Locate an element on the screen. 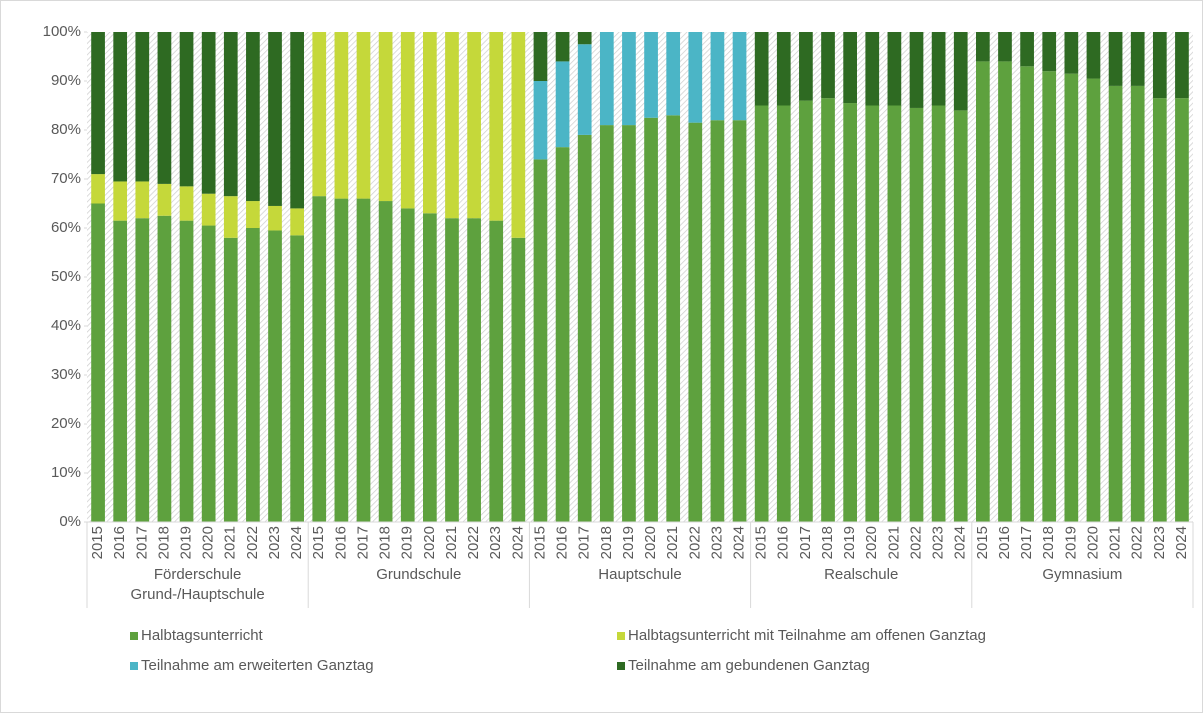 Image resolution: width=1203 pixels, height=713 pixels. group-label: Grundschule is located at coordinates (419, 574).